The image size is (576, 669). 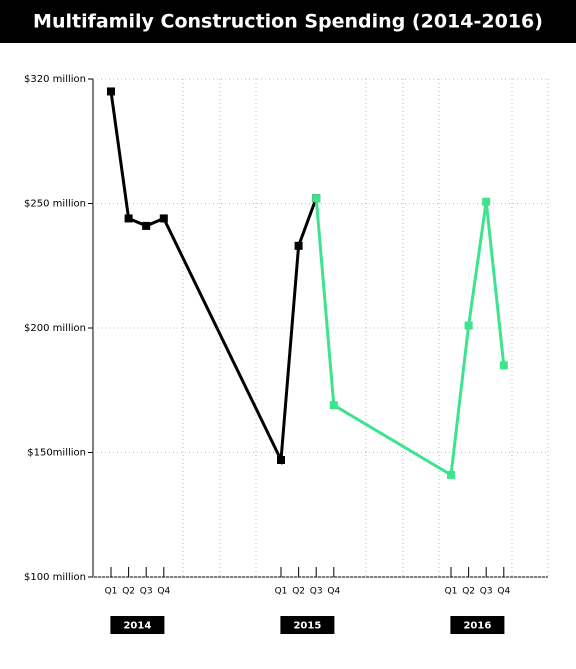 What do you see at coordinates (56, 453) in the screenshot?
I see `y-tick-label: $150million` at bounding box center [56, 453].